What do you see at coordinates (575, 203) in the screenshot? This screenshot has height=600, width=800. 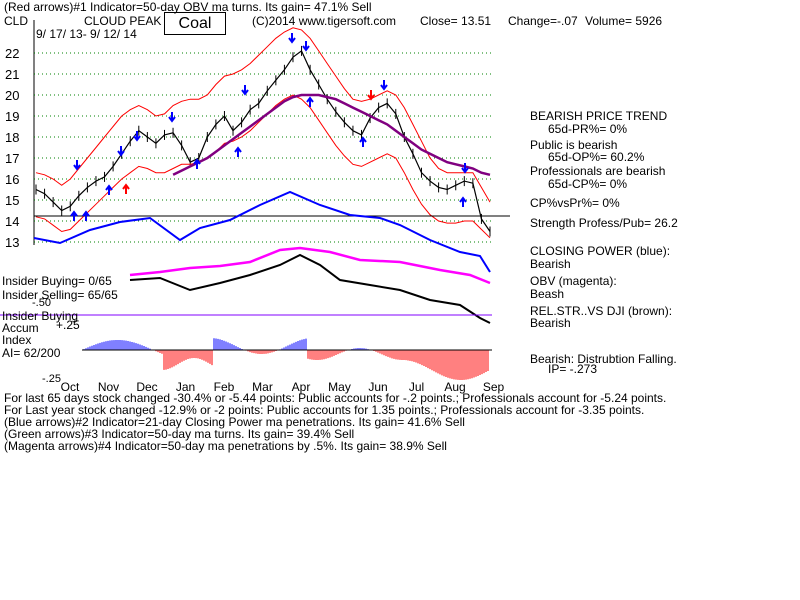 I see `cpvspr-value: CP%vsPr%= 0%` at bounding box center [575, 203].